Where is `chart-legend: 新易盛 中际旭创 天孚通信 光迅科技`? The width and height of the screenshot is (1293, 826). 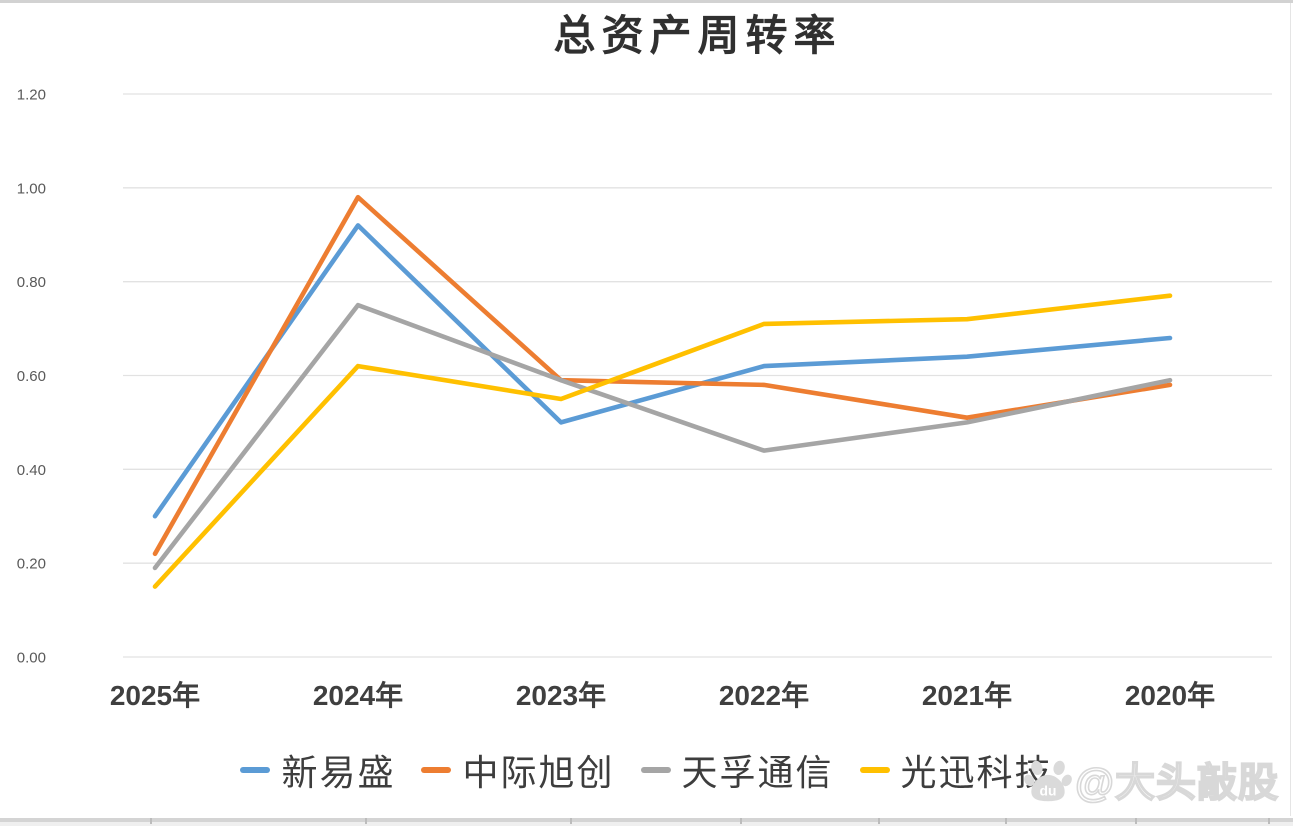 chart-legend: 新易盛 中际旭创 天孚通信 光迅科技 is located at coordinates (646, 770).